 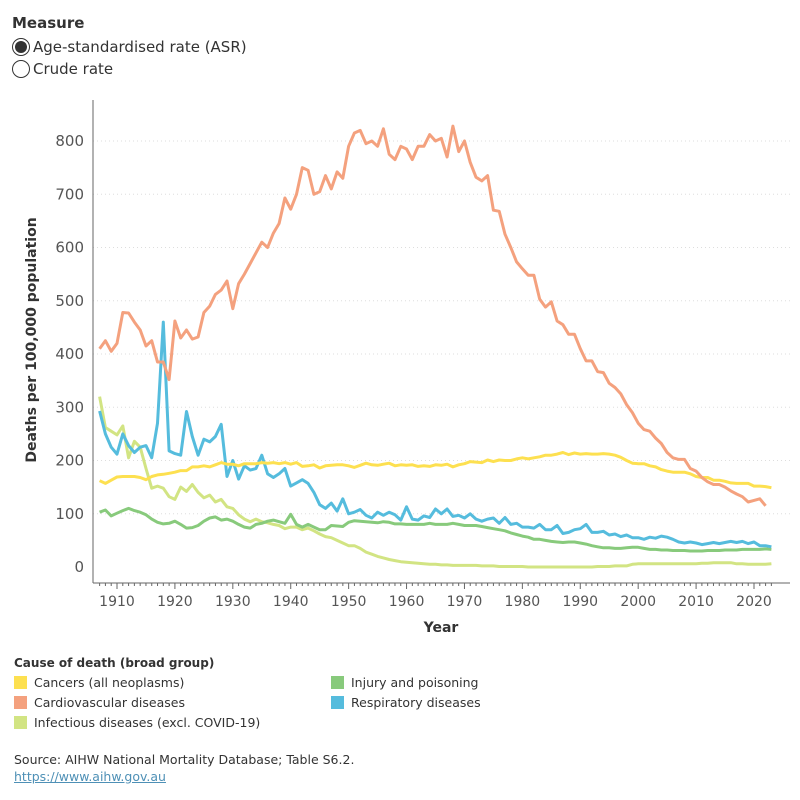 What do you see at coordinates (69, 407) in the screenshot?
I see `y-tick-label: 300` at bounding box center [69, 407].